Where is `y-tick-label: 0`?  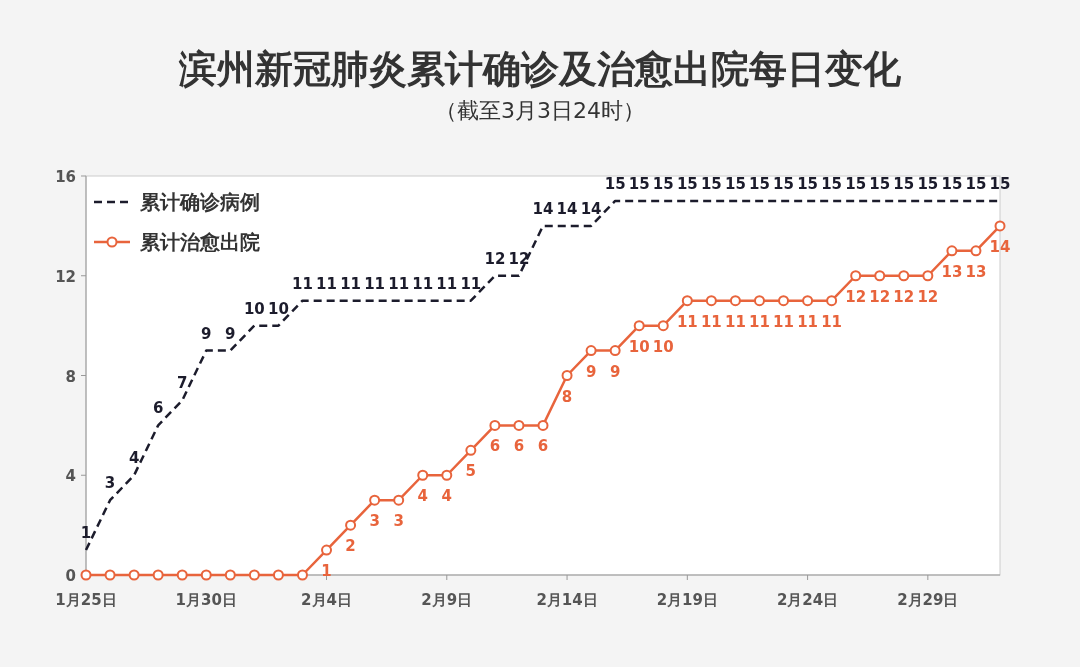 y-tick-label: 0 is located at coordinates (70, 576).